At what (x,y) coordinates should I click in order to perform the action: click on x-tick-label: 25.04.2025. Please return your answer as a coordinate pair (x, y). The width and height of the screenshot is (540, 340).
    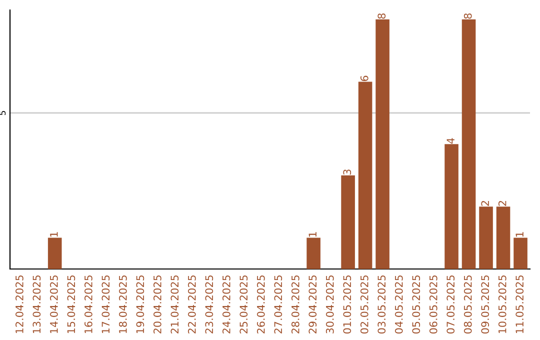
    Looking at the image, I should click on (244, 304).